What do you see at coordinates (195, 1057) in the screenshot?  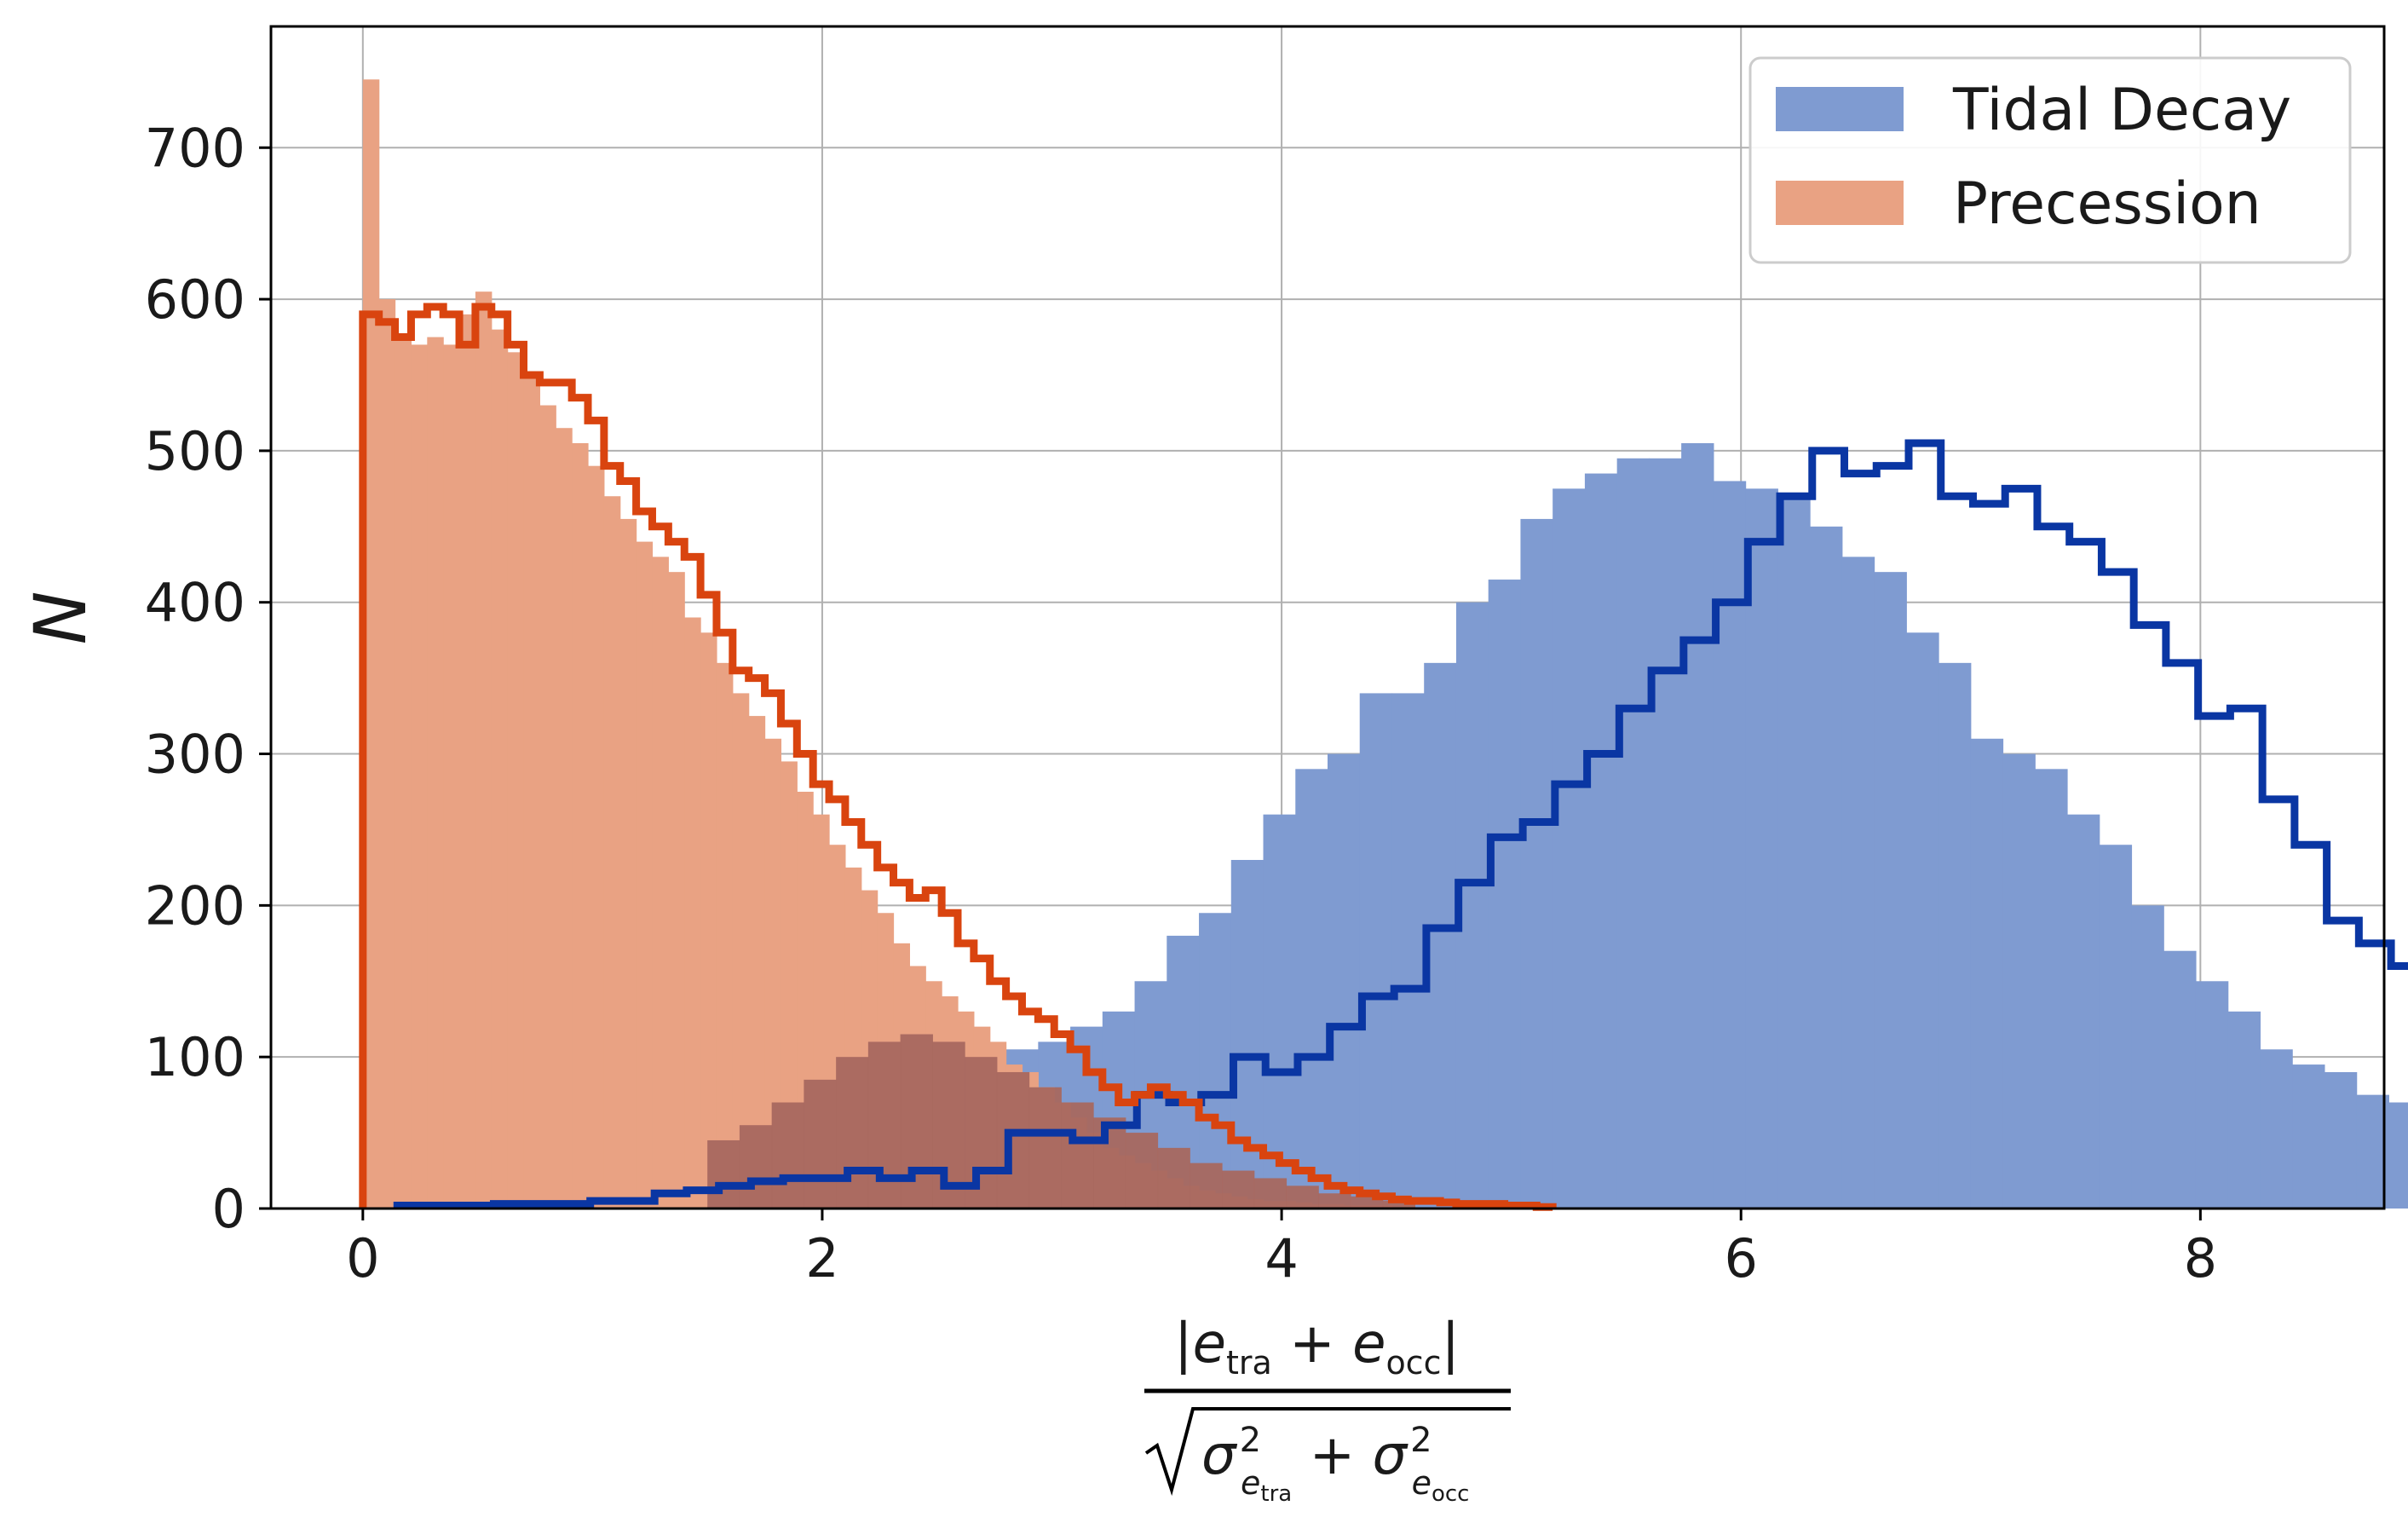 I see `y-tick-label: 100` at bounding box center [195, 1057].